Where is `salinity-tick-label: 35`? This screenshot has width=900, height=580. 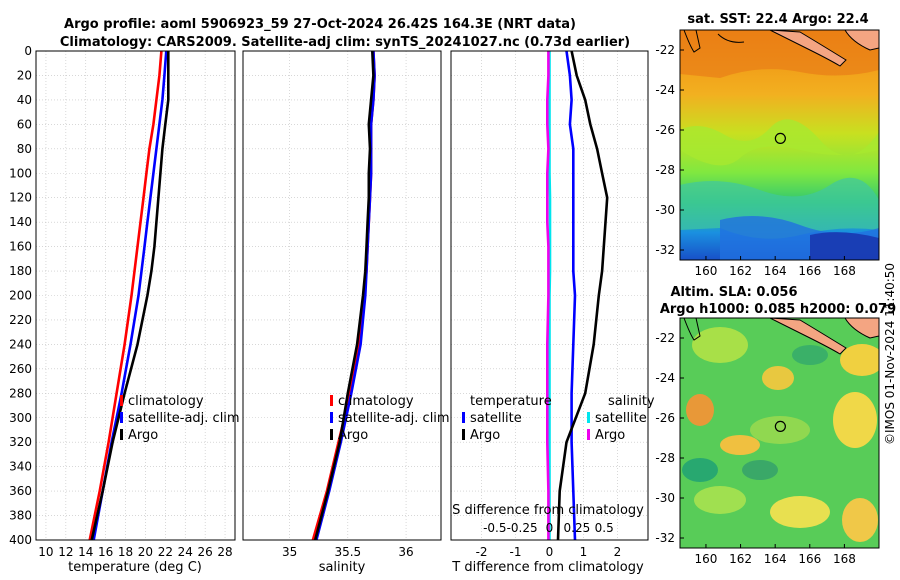 salinity-tick-label: 35 is located at coordinates (289, 552).